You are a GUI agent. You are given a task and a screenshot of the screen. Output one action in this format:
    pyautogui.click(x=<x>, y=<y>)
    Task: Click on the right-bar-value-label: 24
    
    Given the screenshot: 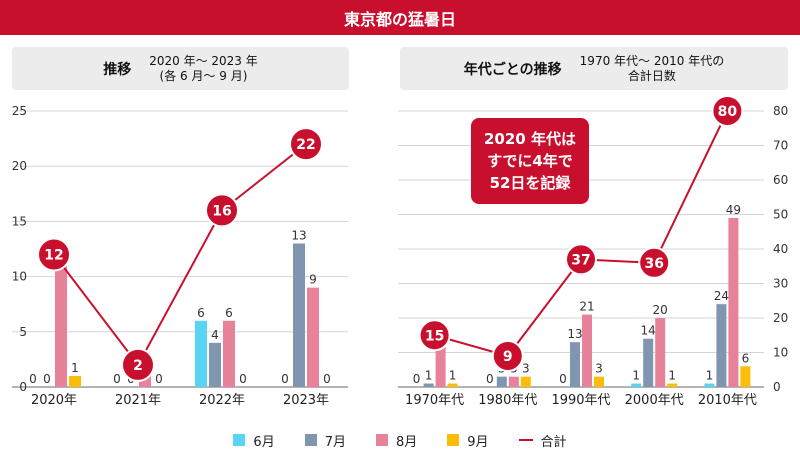 What is the action you would take?
    pyautogui.click(x=721, y=296)
    